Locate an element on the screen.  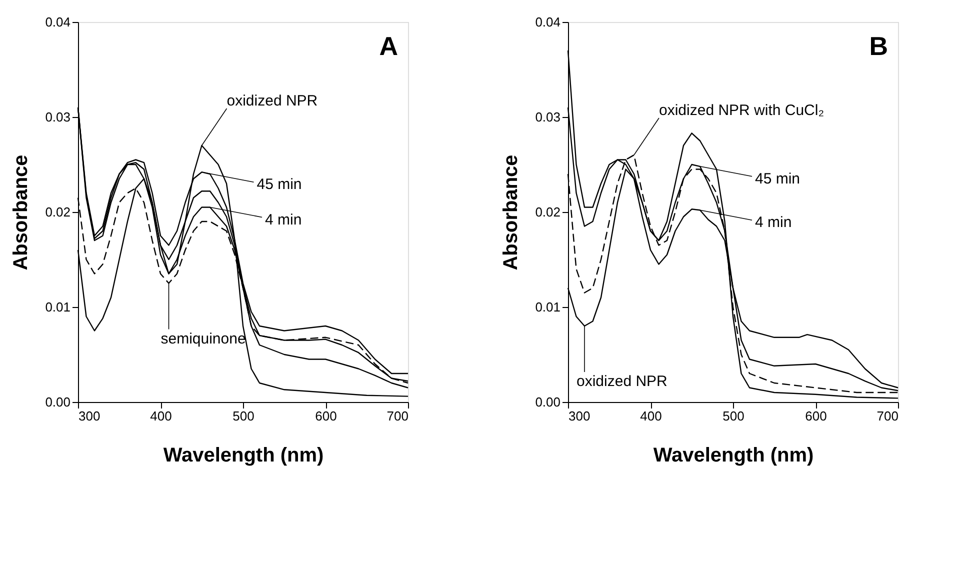
annotation: B is located at coordinates (878, 46).